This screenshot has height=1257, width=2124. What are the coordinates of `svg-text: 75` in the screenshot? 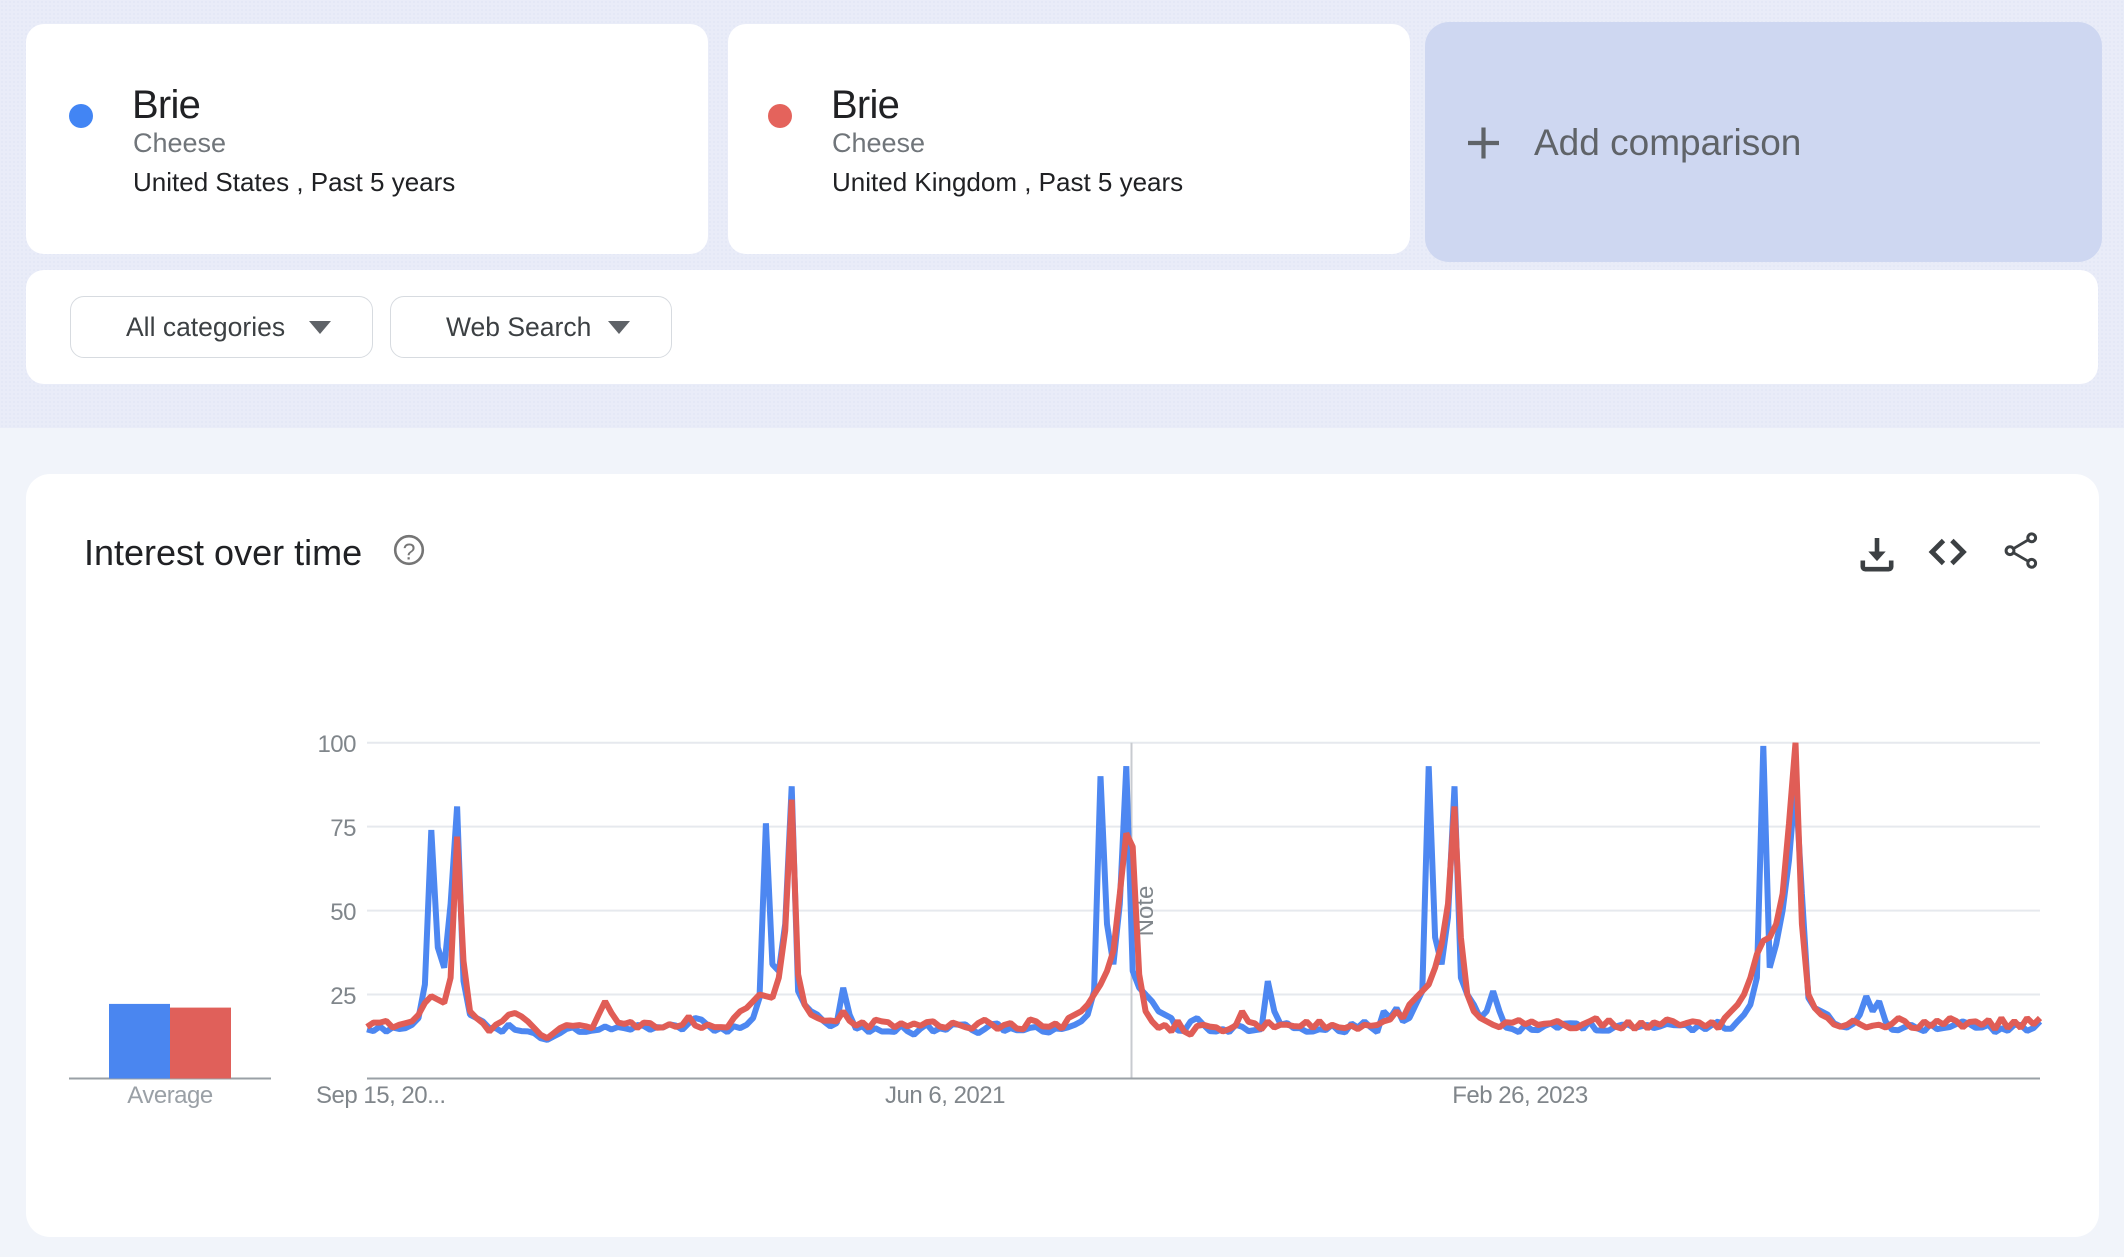 It's located at (343, 828).